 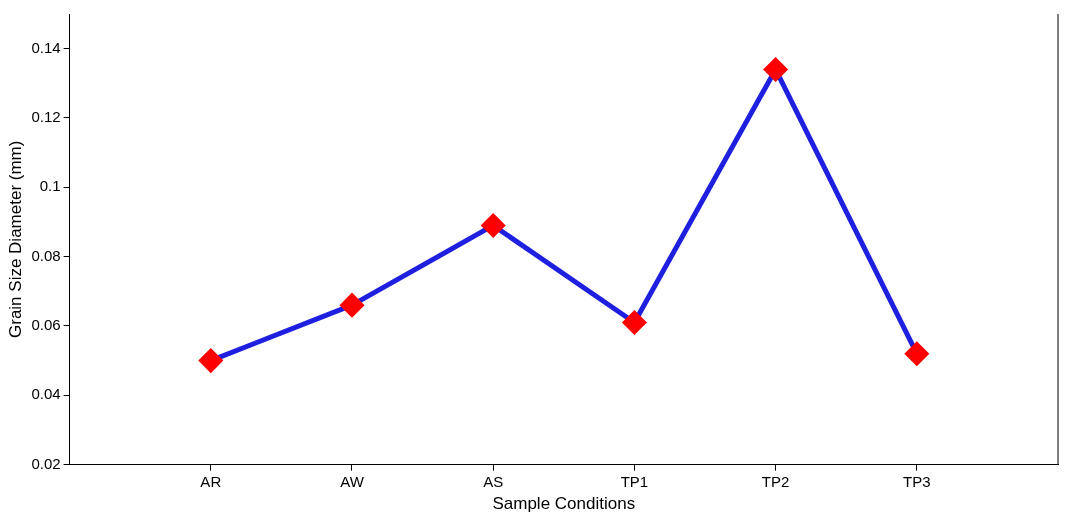 I want to click on y-tick-label: 0.08, so click(x=46, y=255).